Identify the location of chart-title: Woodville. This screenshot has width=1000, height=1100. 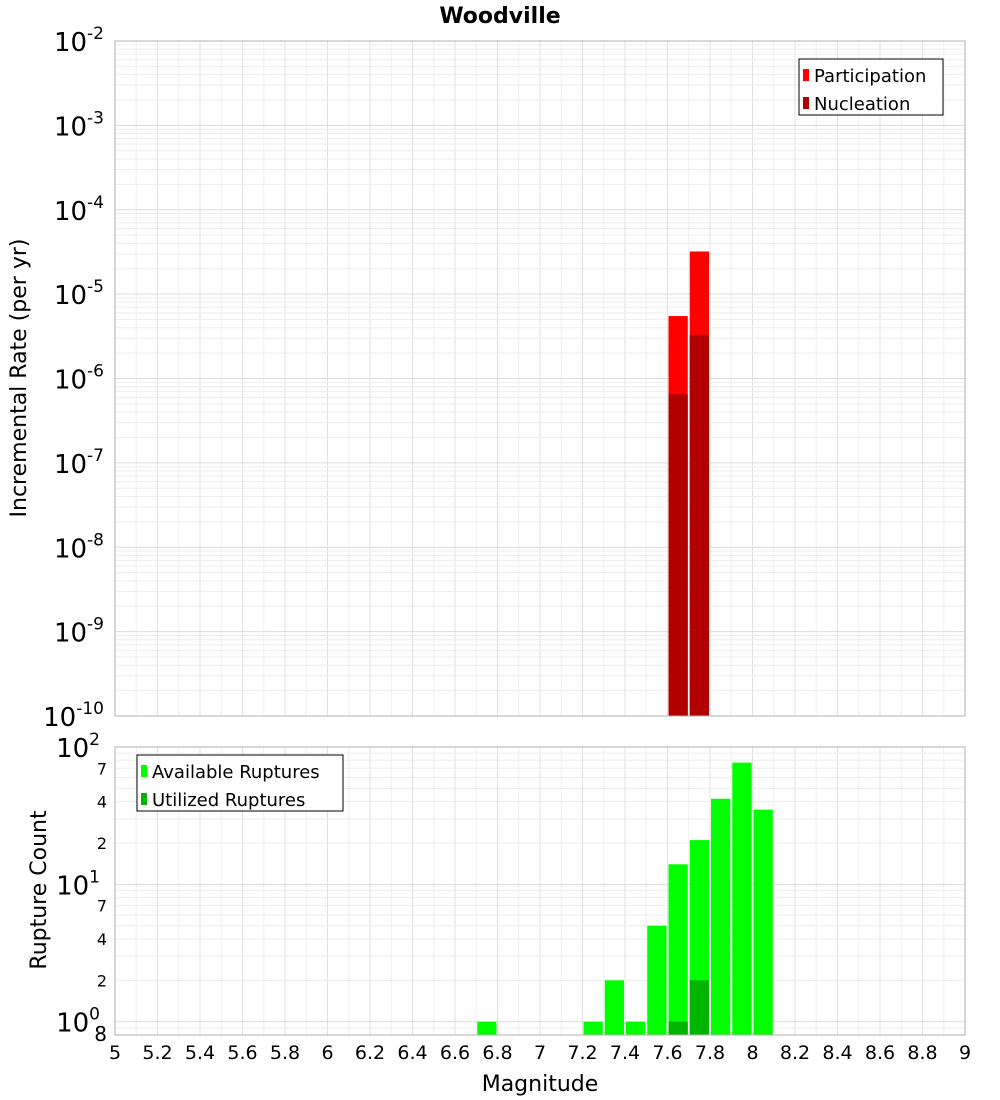
(499, 16).